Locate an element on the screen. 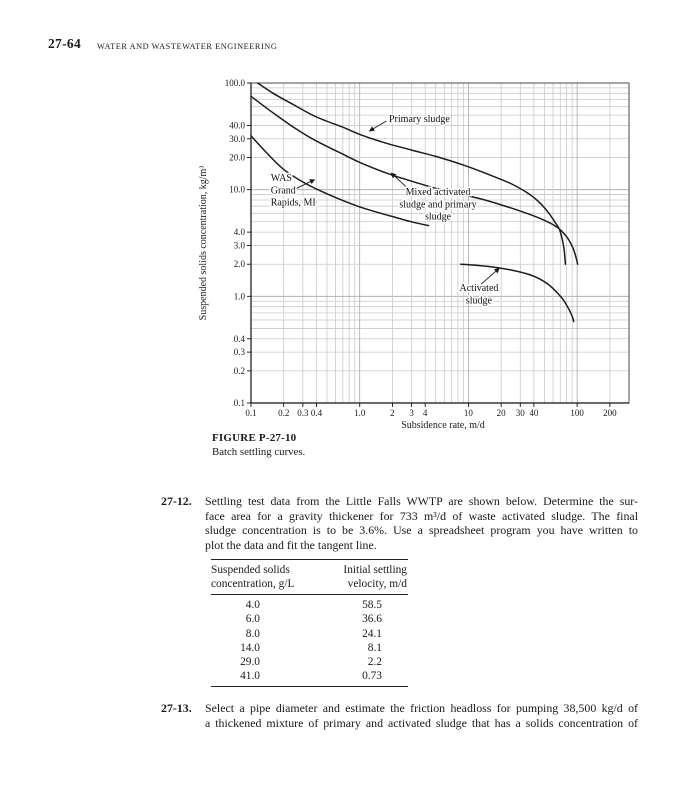 This screenshot has height=800, width=689. table-header-line: Suspended solids is located at coordinates (250, 570).